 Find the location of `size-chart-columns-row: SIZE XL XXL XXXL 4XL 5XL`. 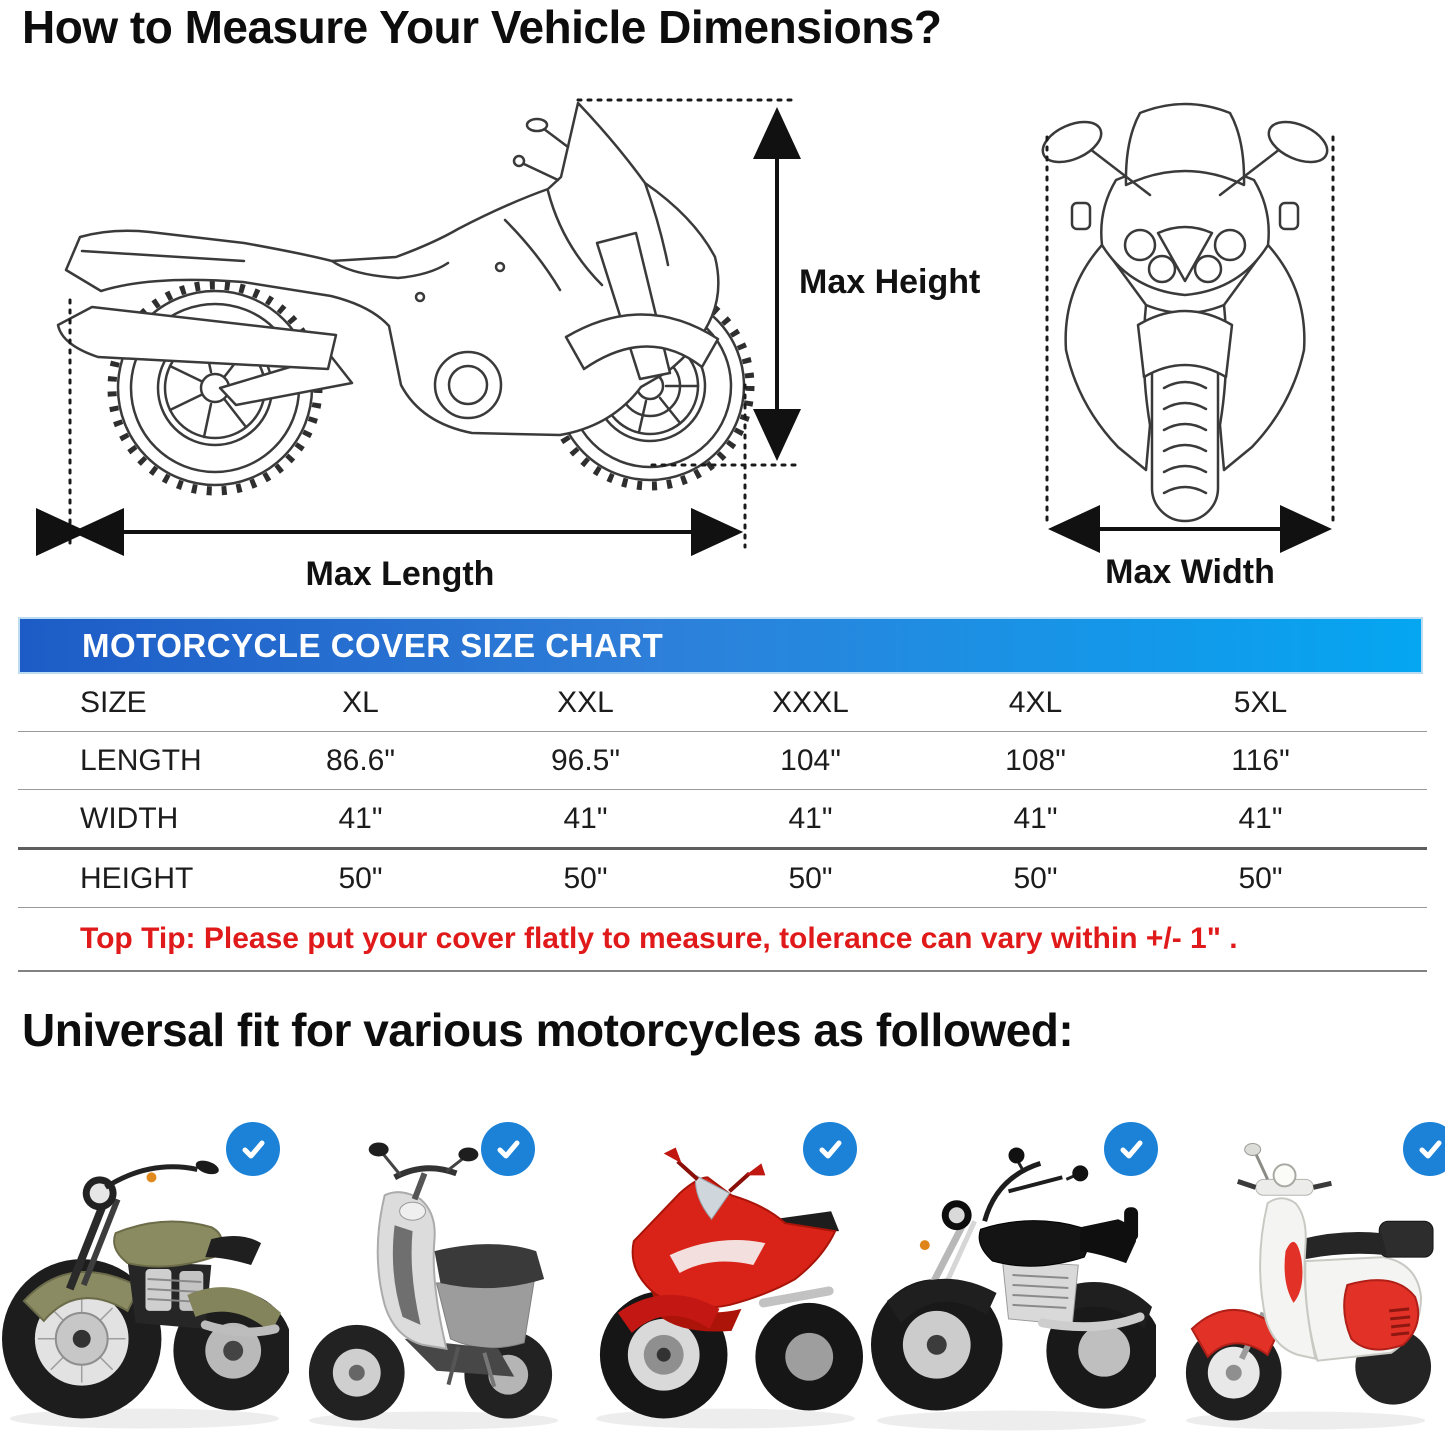

size-chart-columns-row: SIZE XL XXL XXXL 4XL 5XL is located at coordinates (722, 703).